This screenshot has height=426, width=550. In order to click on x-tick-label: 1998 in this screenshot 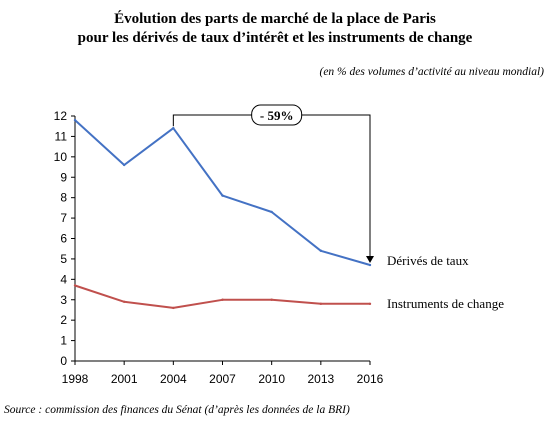, I will do `click(75, 379)`.